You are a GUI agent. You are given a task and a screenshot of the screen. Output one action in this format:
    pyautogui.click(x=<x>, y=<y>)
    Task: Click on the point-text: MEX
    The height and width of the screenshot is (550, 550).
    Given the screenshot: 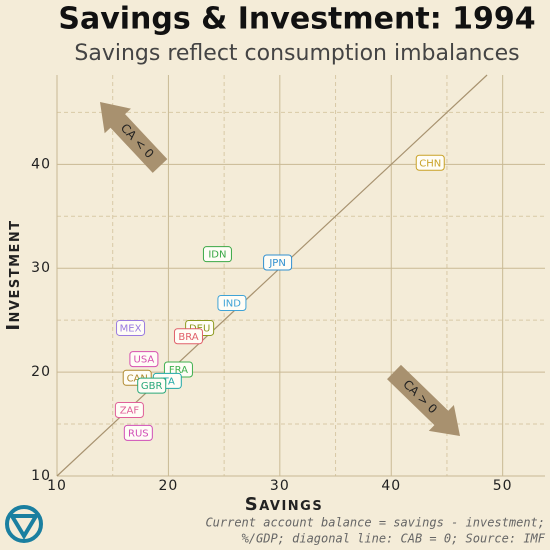 What is the action you would take?
    pyautogui.click(x=131, y=328)
    